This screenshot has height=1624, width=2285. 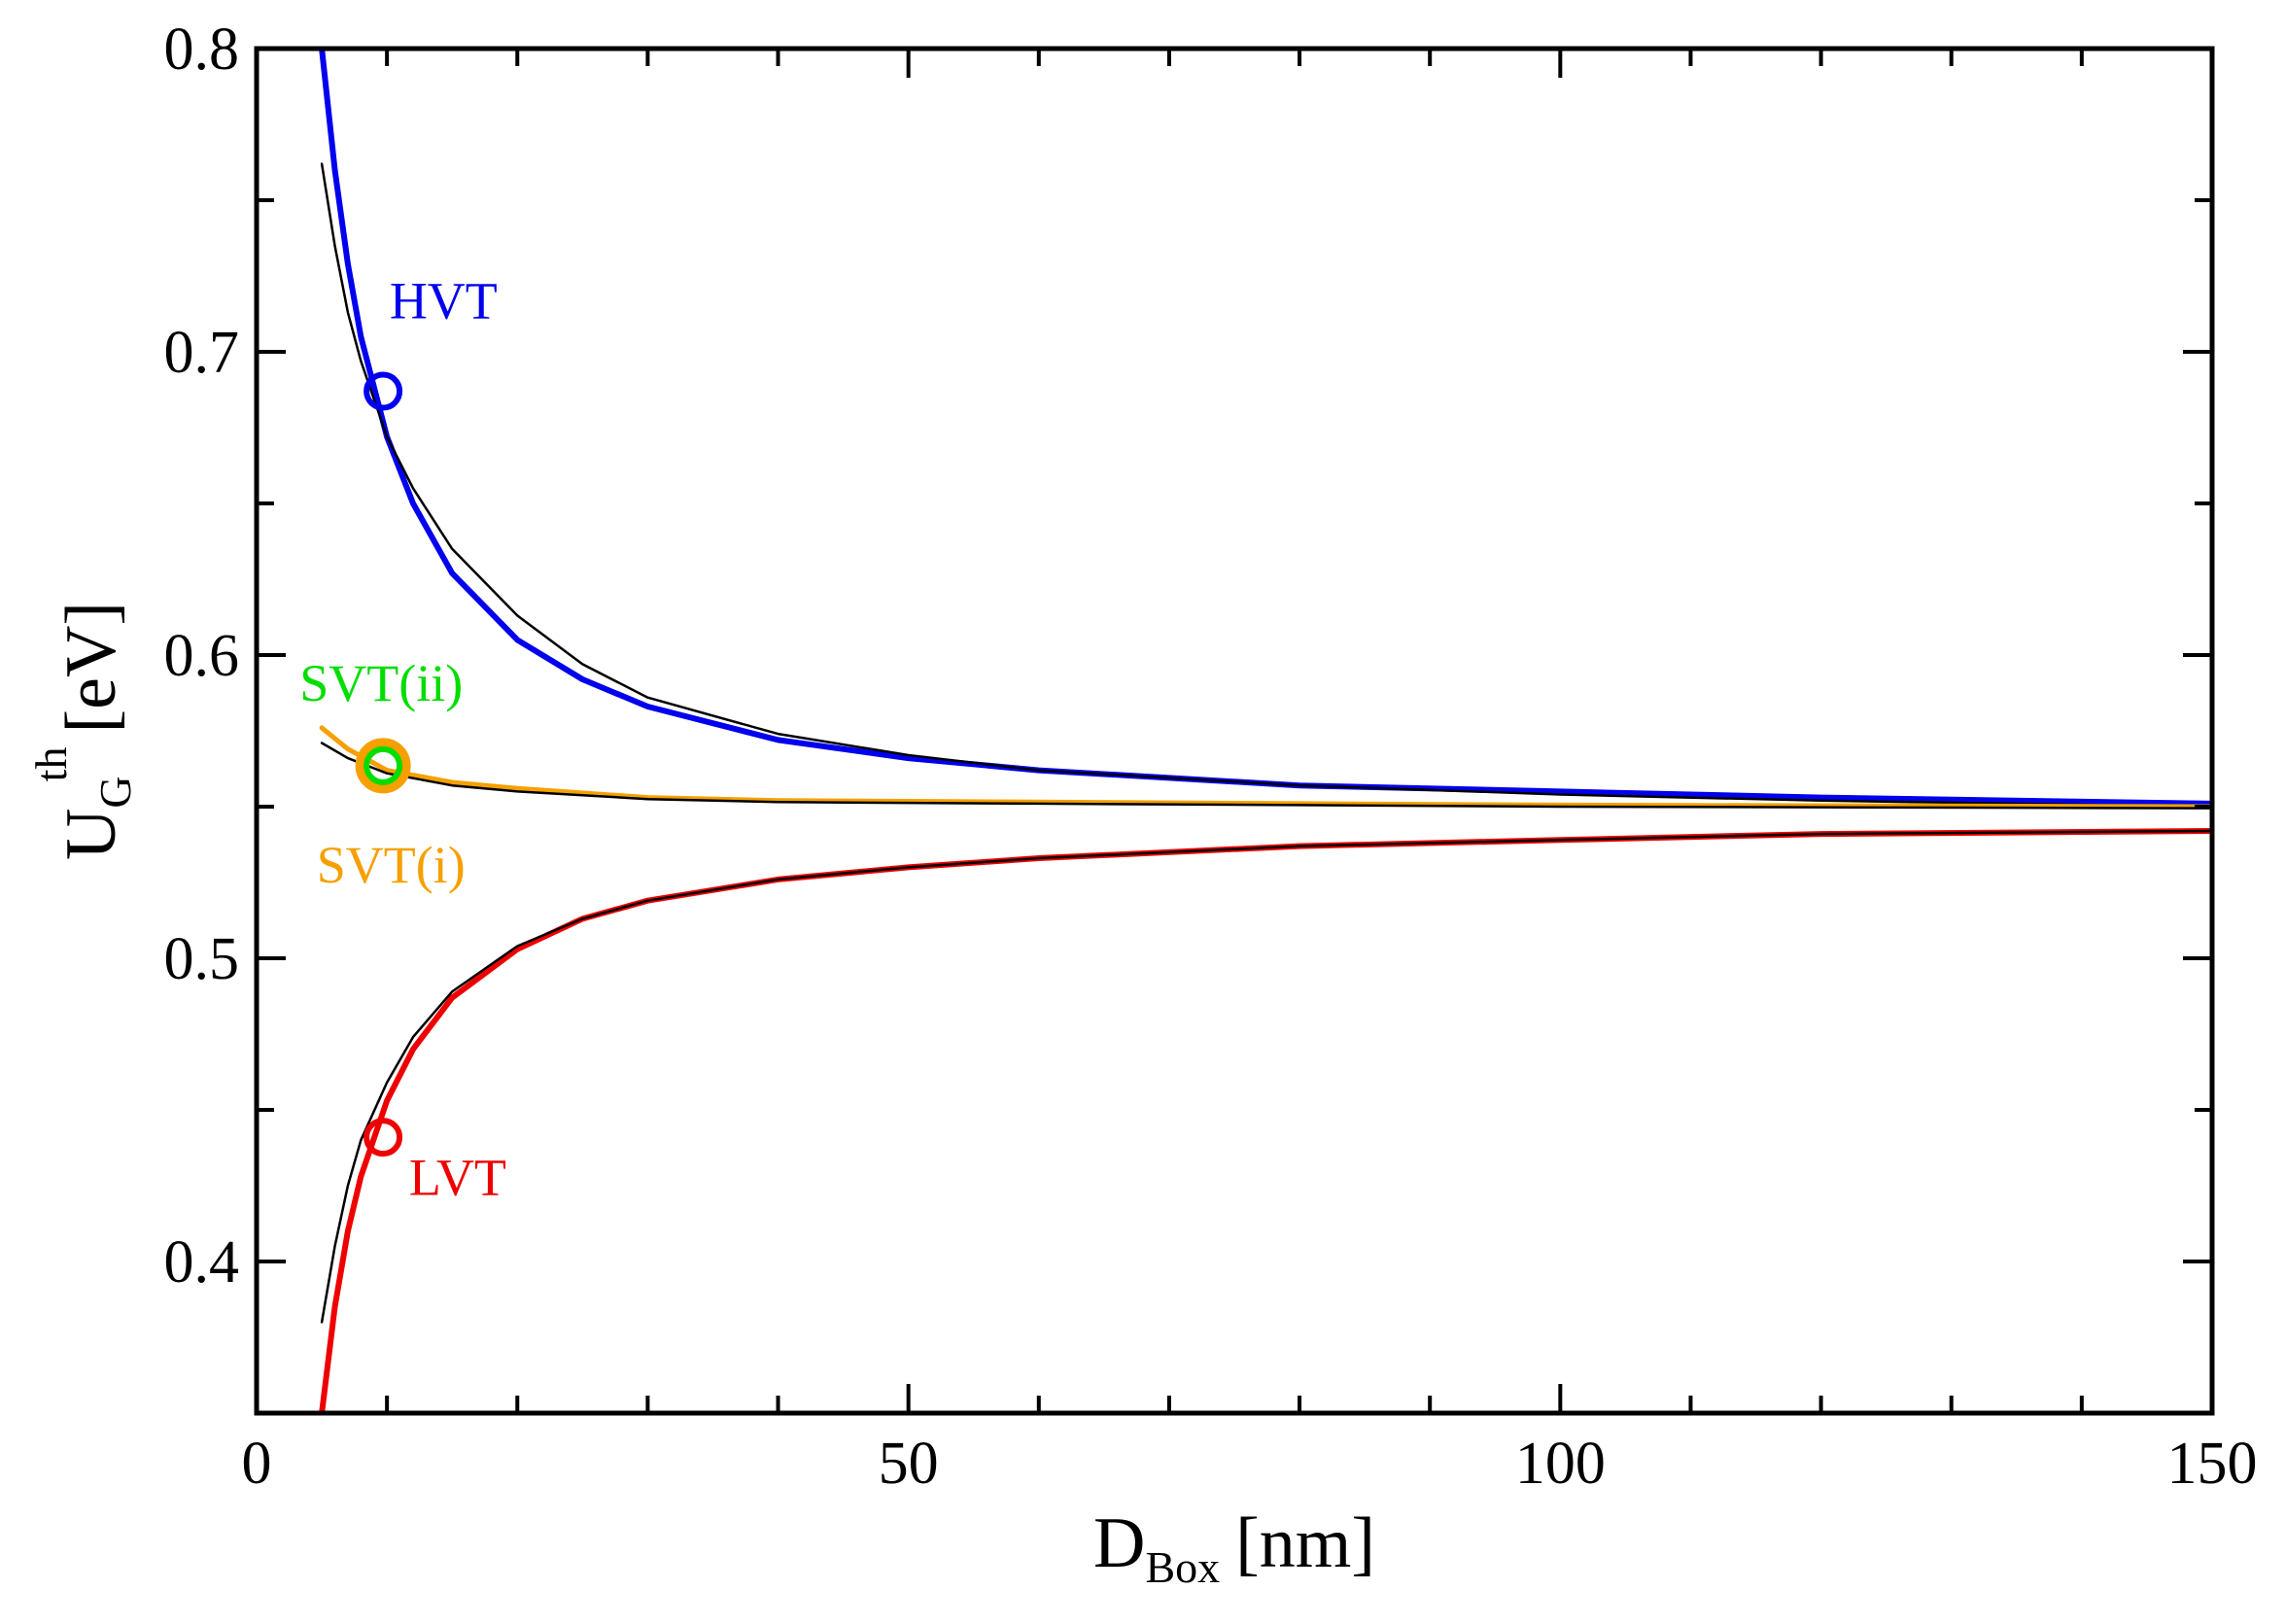 I want to click on x-axis-title-sub: Box, so click(x=1182, y=1567).